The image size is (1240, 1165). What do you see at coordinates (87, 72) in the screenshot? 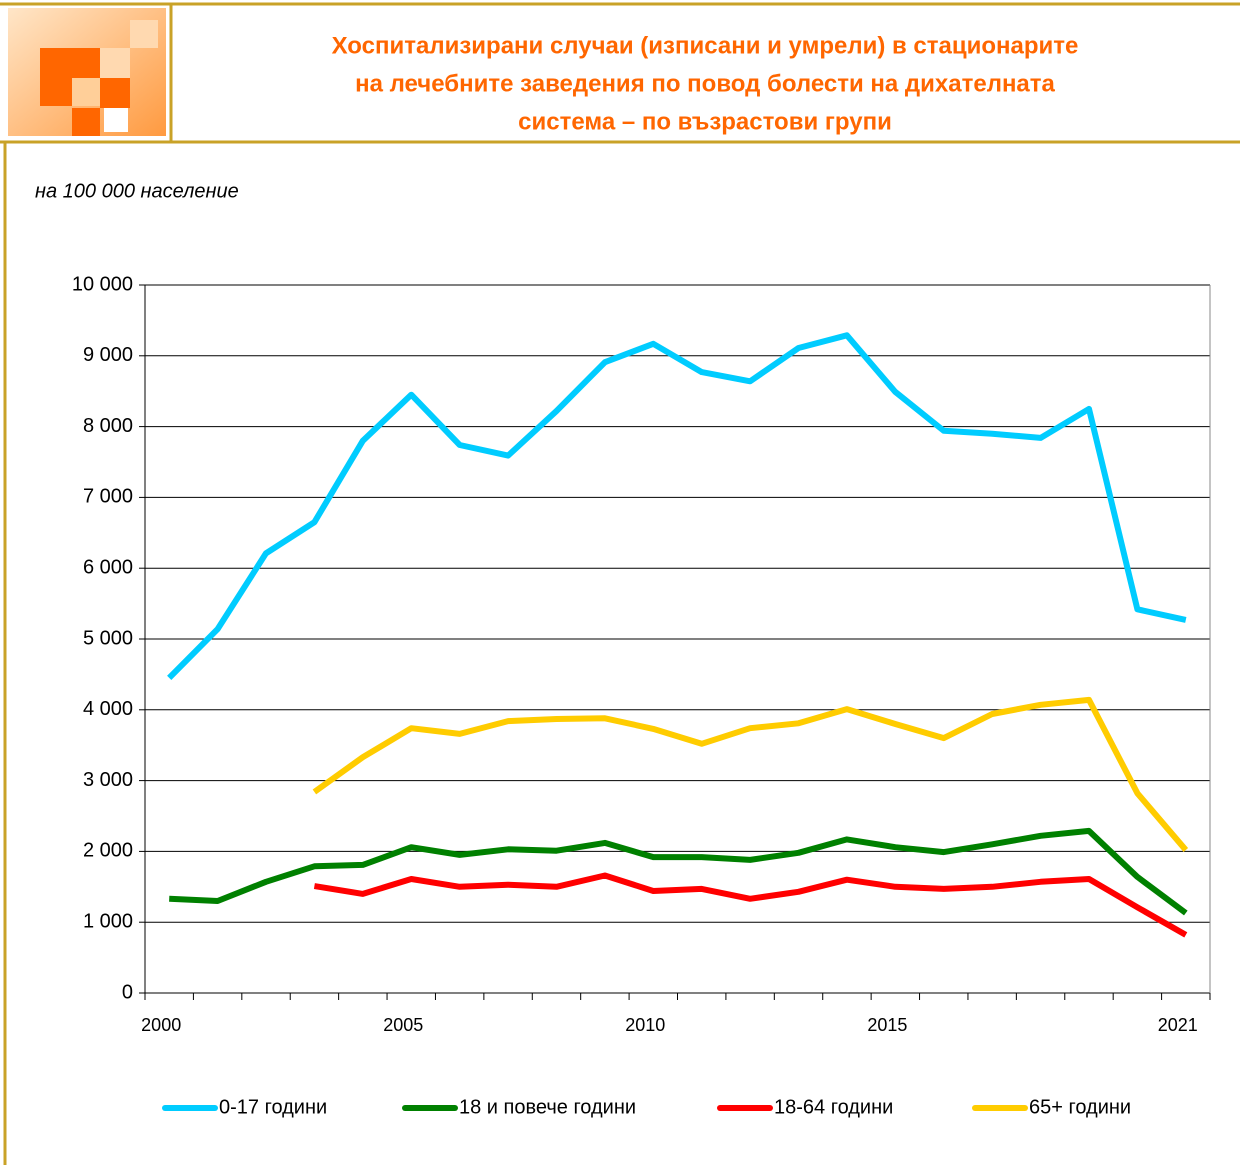
I see `logo` at bounding box center [87, 72].